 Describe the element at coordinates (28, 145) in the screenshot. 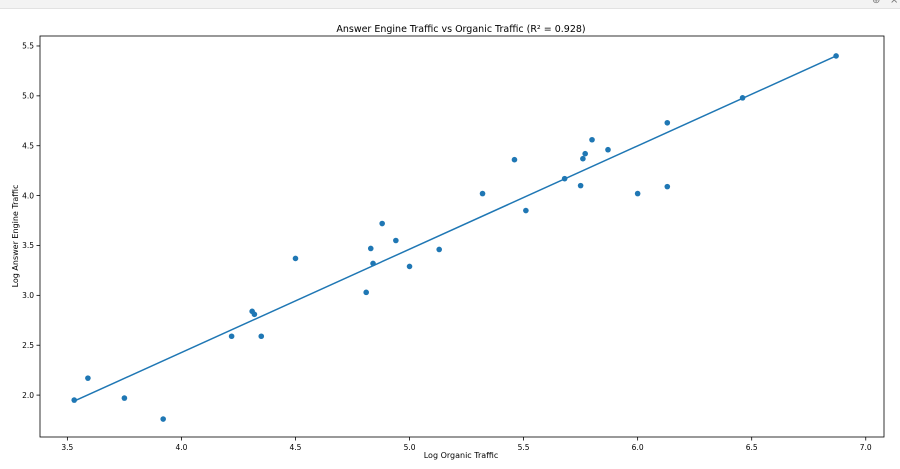

I see `y-tick-label: 4.5` at that location.